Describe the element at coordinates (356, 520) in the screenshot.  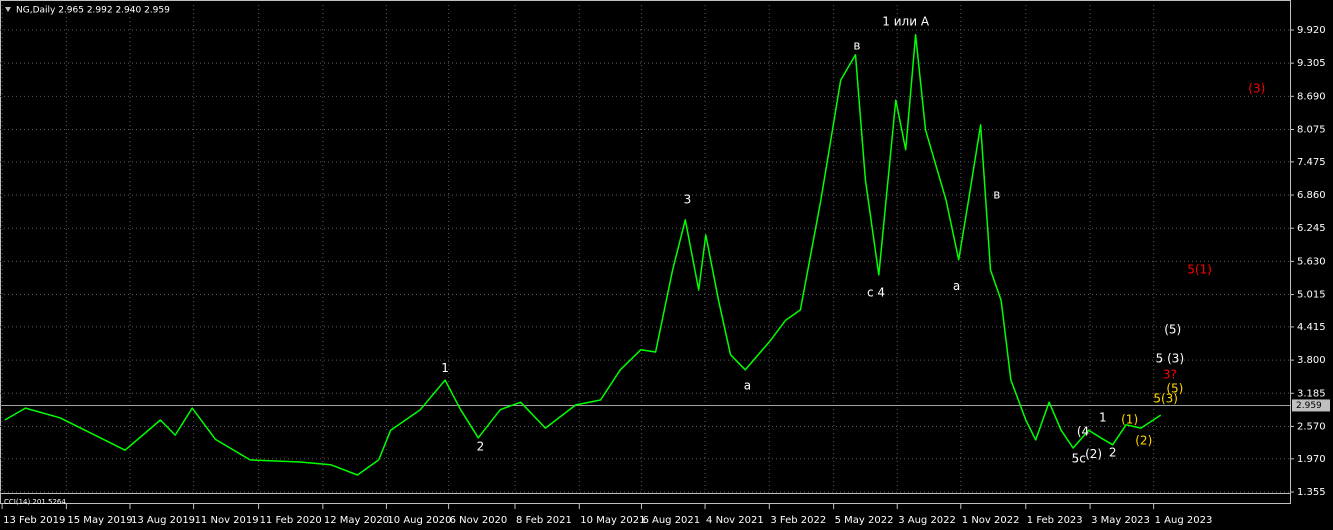
I see `x-tick-label: 12 May 2020` at that location.